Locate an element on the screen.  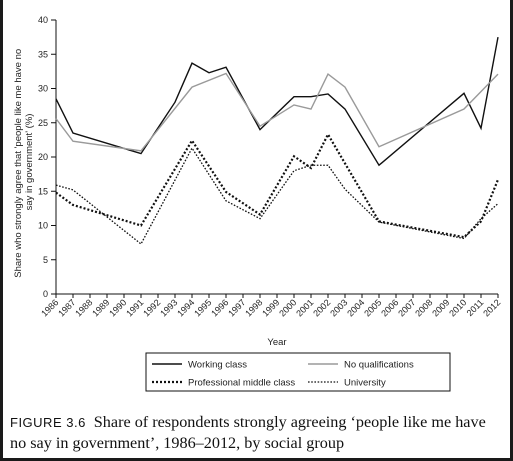
x-tick-label: 1988 is located at coordinates (83, 307).